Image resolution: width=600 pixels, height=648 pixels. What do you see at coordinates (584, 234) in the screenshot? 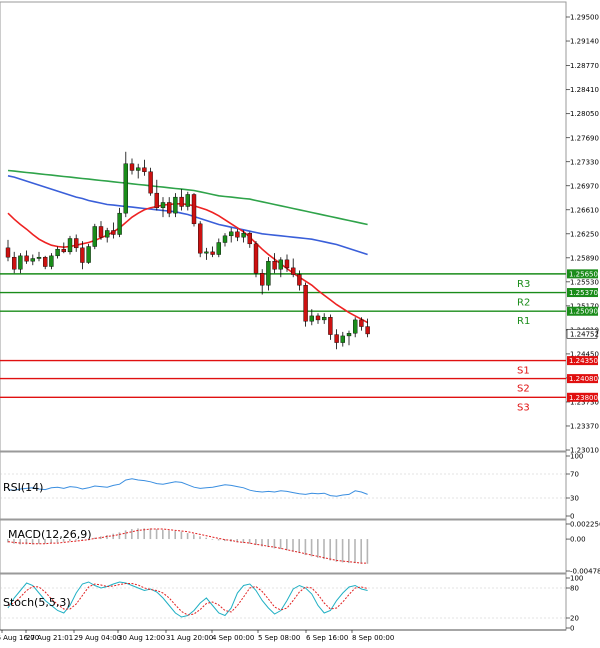
I see `price-tick-label: 1.26250` at bounding box center [584, 234].